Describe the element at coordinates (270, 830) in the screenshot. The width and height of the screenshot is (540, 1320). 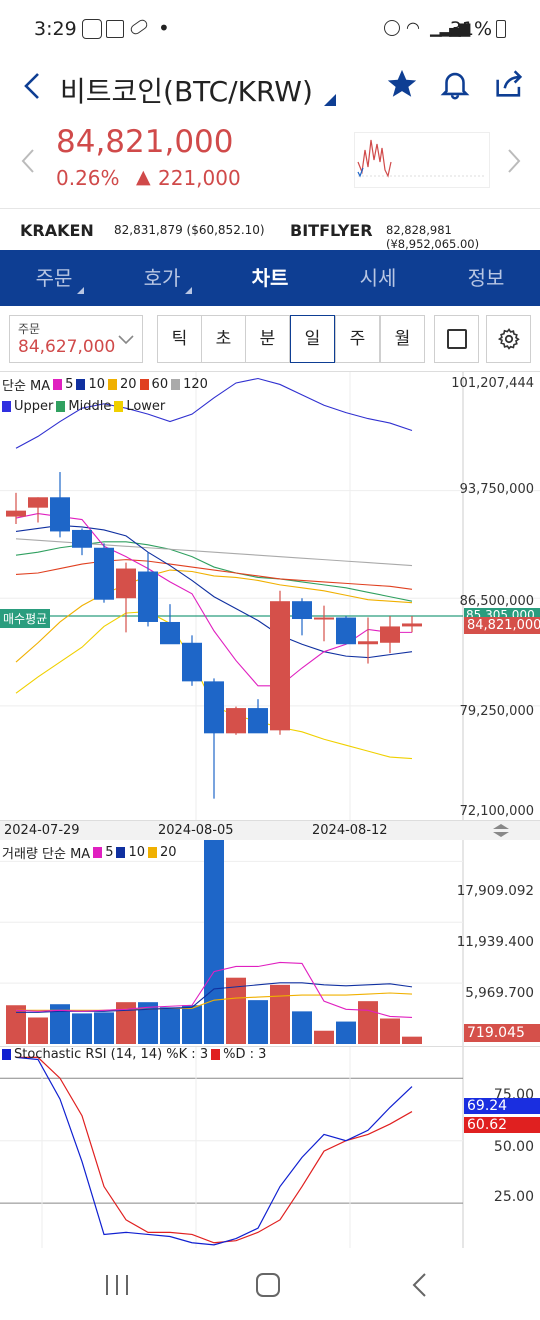
I see `date-axis: 2024-07-29 2024-08-05 2024-08-12` at that location.